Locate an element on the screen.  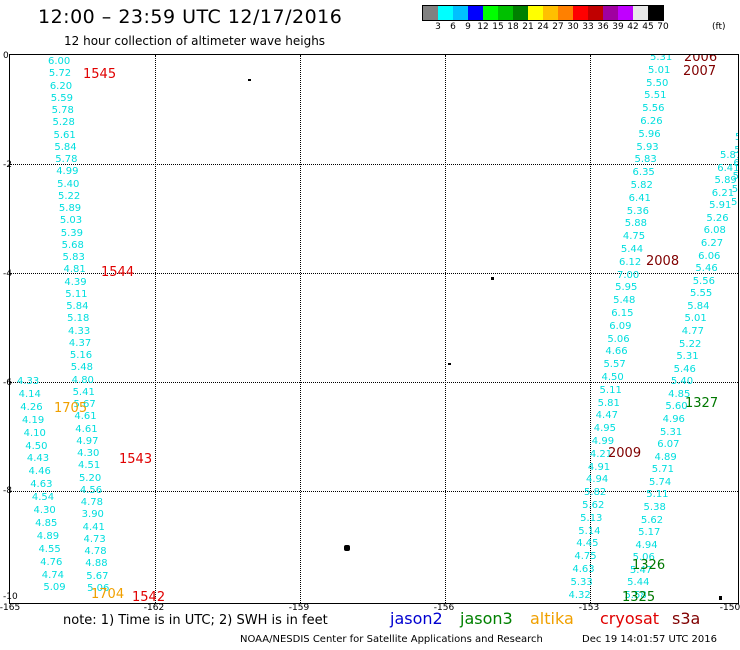
pass-time-label: 1327 is located at coordinates (702, 403).